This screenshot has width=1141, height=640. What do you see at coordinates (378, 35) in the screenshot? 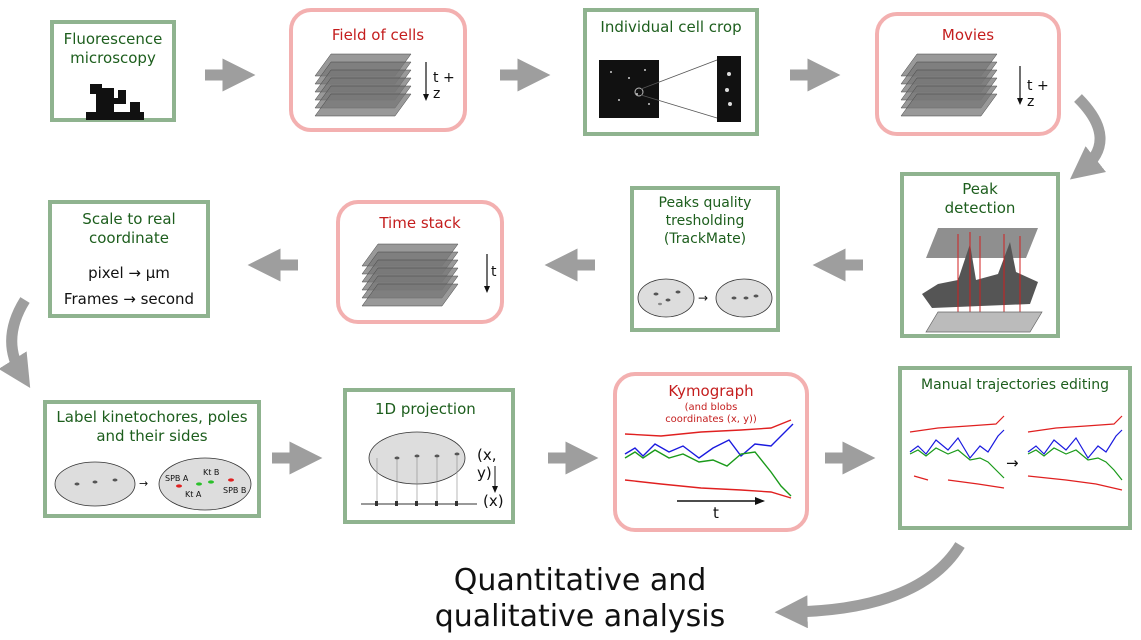
I see `node-title: Field of cells` at bounding box center [378, 35].